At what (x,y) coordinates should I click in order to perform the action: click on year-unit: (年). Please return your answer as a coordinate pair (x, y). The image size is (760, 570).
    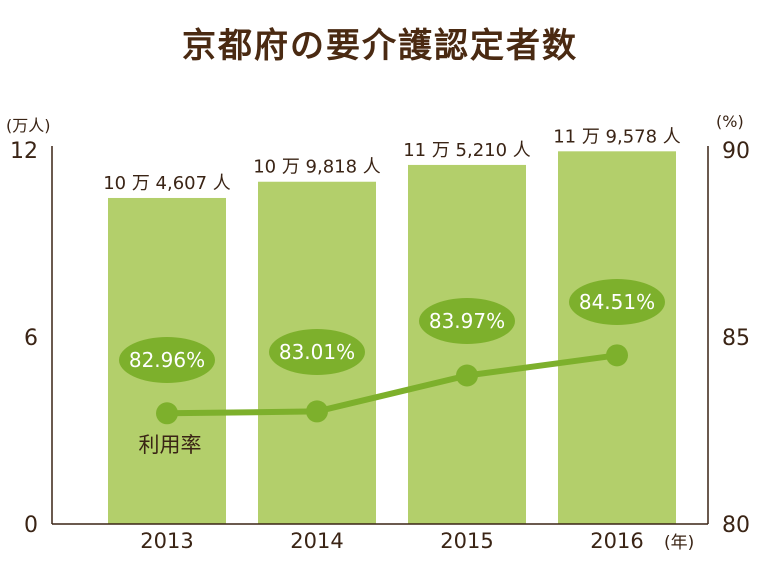
    Looking at the image, I should click on (679, 543).